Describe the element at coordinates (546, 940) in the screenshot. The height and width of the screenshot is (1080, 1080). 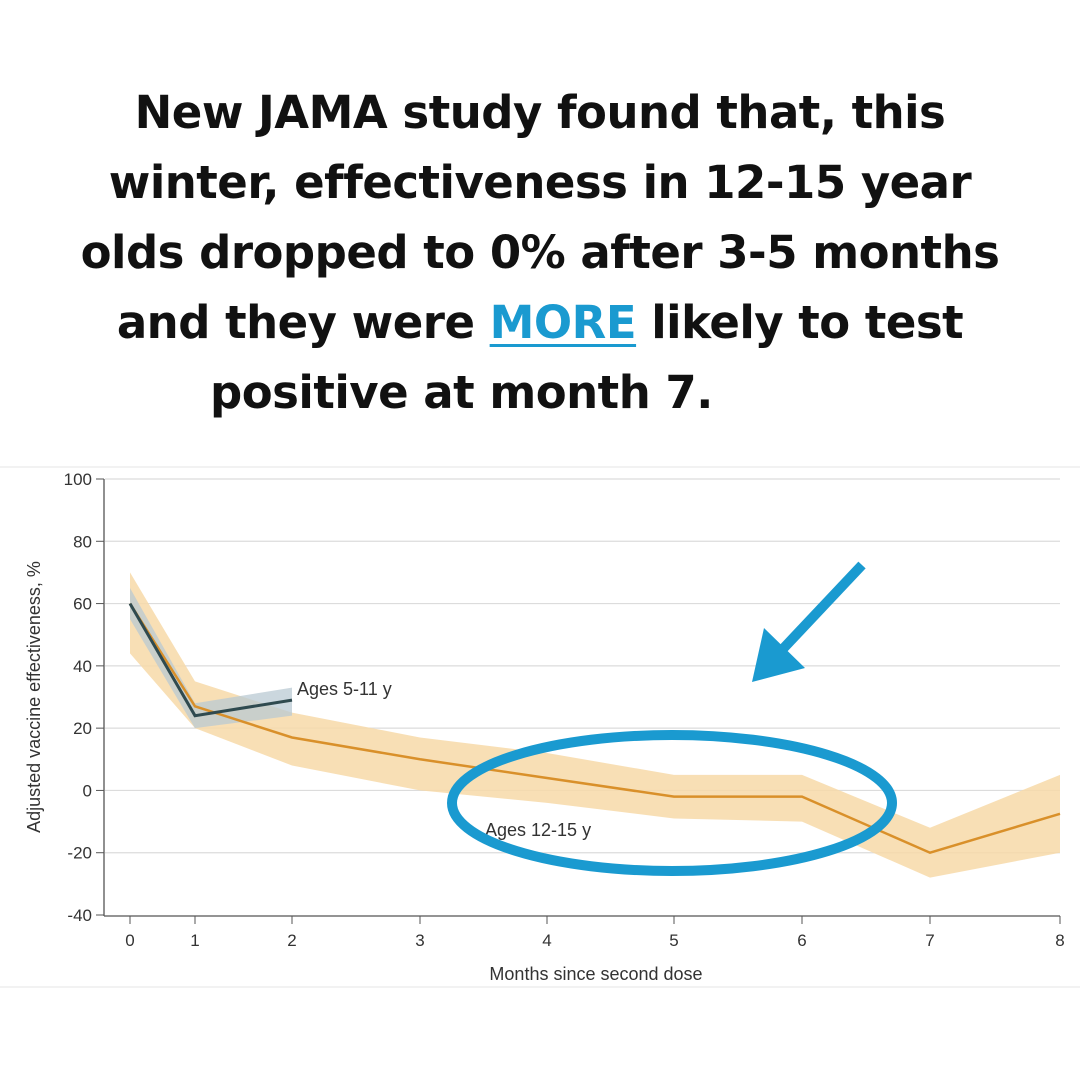
I see `x-tick-label: 4` at that location.